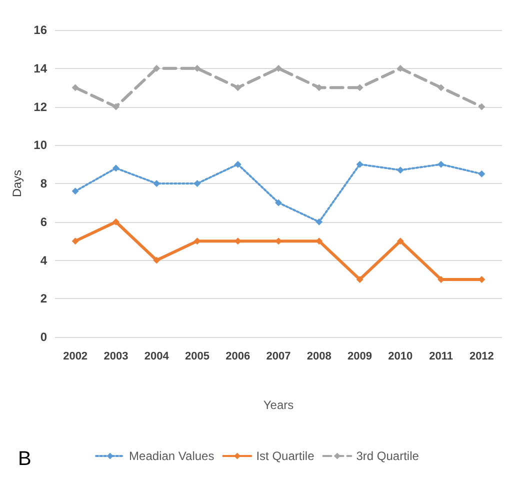  Describe the element at coordinates (319, 356) in the screenshot. I see `x-tick-label: 2008` at that location.